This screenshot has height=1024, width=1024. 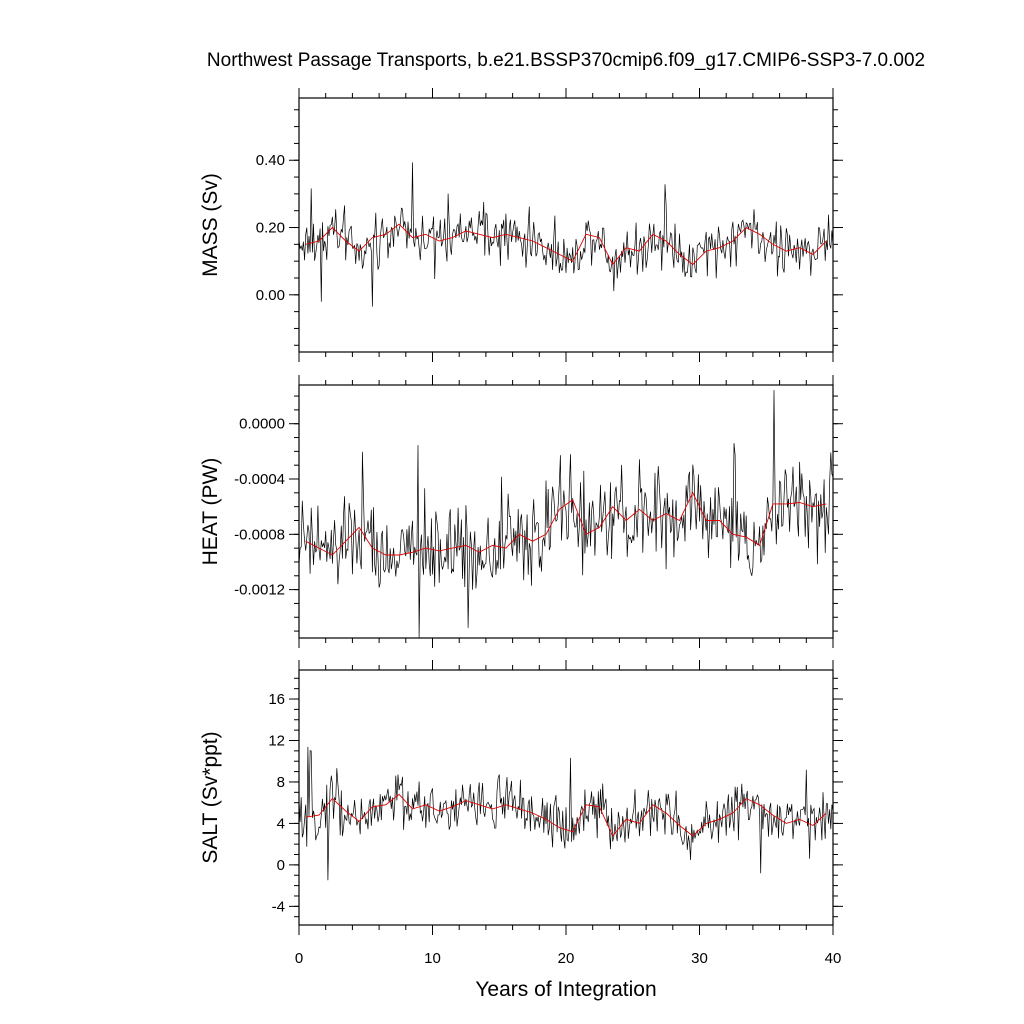 I want to click on x-axis-label: Years of Integration, so click(x=565, y=989).